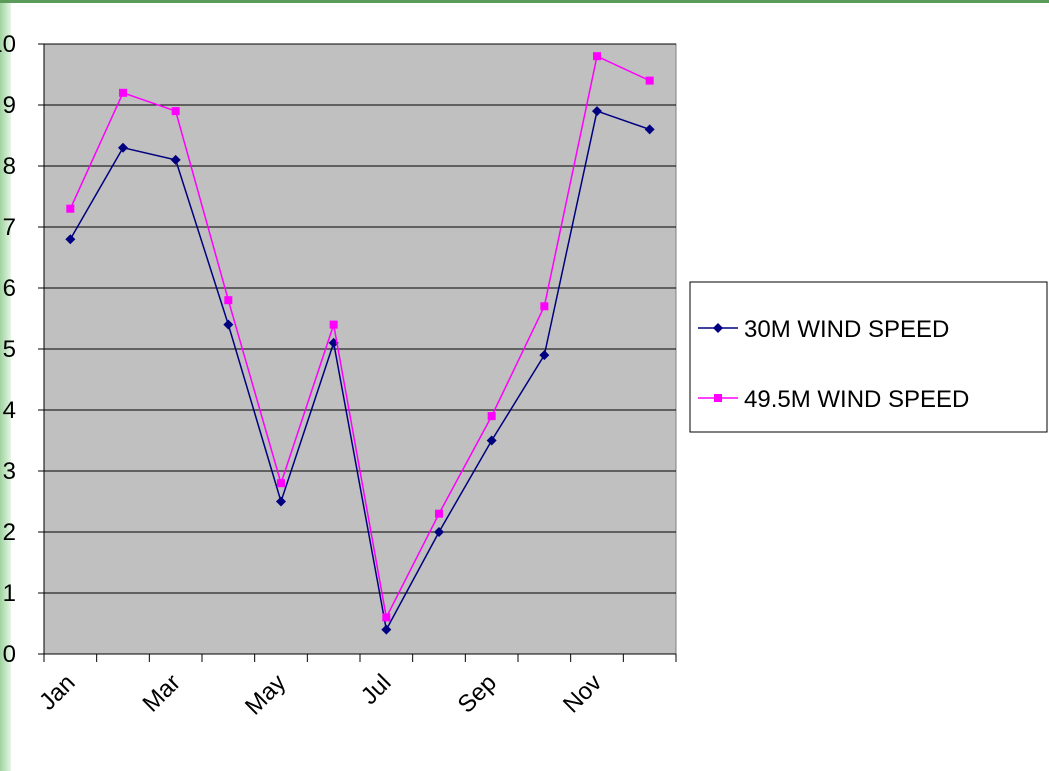 The width and height of the screenshot is (1049, 771). Describe the element at coordinates (9, 532) in the screenshot. I see `y-tick-label: 2` at that location.